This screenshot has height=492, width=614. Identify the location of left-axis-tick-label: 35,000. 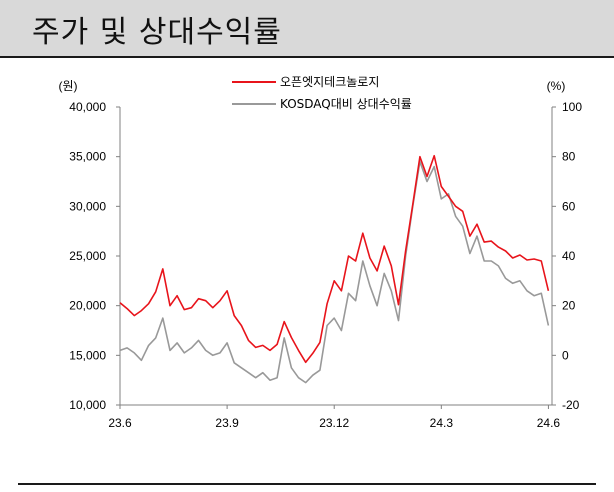
(87, 157).